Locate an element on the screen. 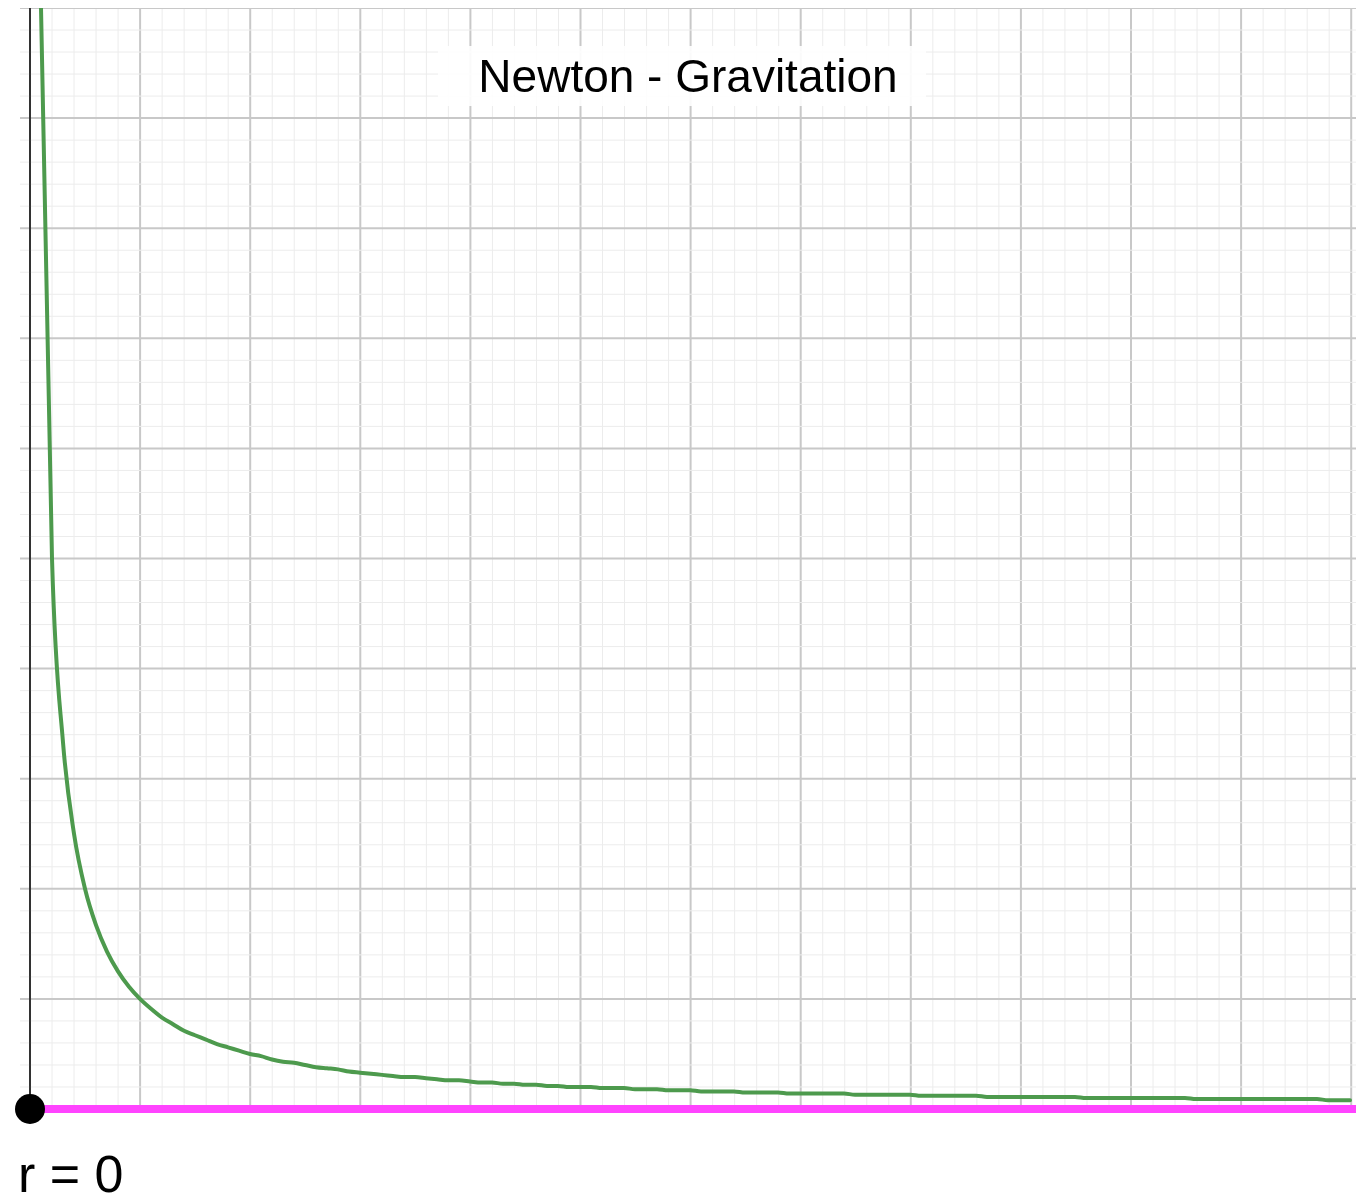  text: Newton - Gravitation is located at coordinates (688, 76).